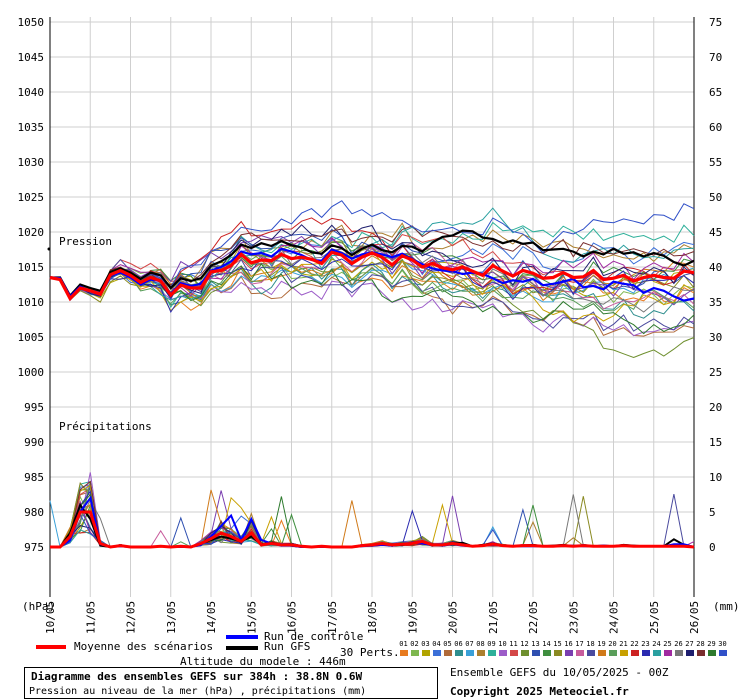  What do you see at coordinates (105, 426) in the screenshot?
I see `precip-section-label: Précipitations` at bounding box center [105, 426].